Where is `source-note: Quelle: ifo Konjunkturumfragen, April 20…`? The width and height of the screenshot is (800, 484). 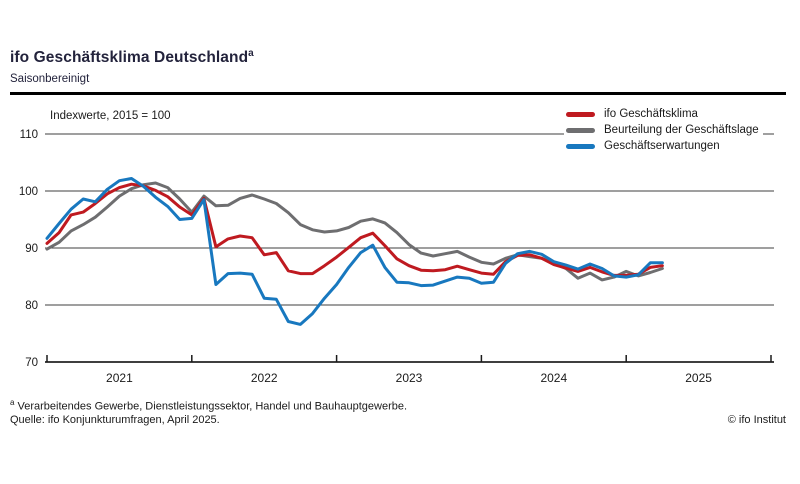
source-note: Quelle: ifo Konjunkturumfragen, April 20… is located at coordinates (115, 420).